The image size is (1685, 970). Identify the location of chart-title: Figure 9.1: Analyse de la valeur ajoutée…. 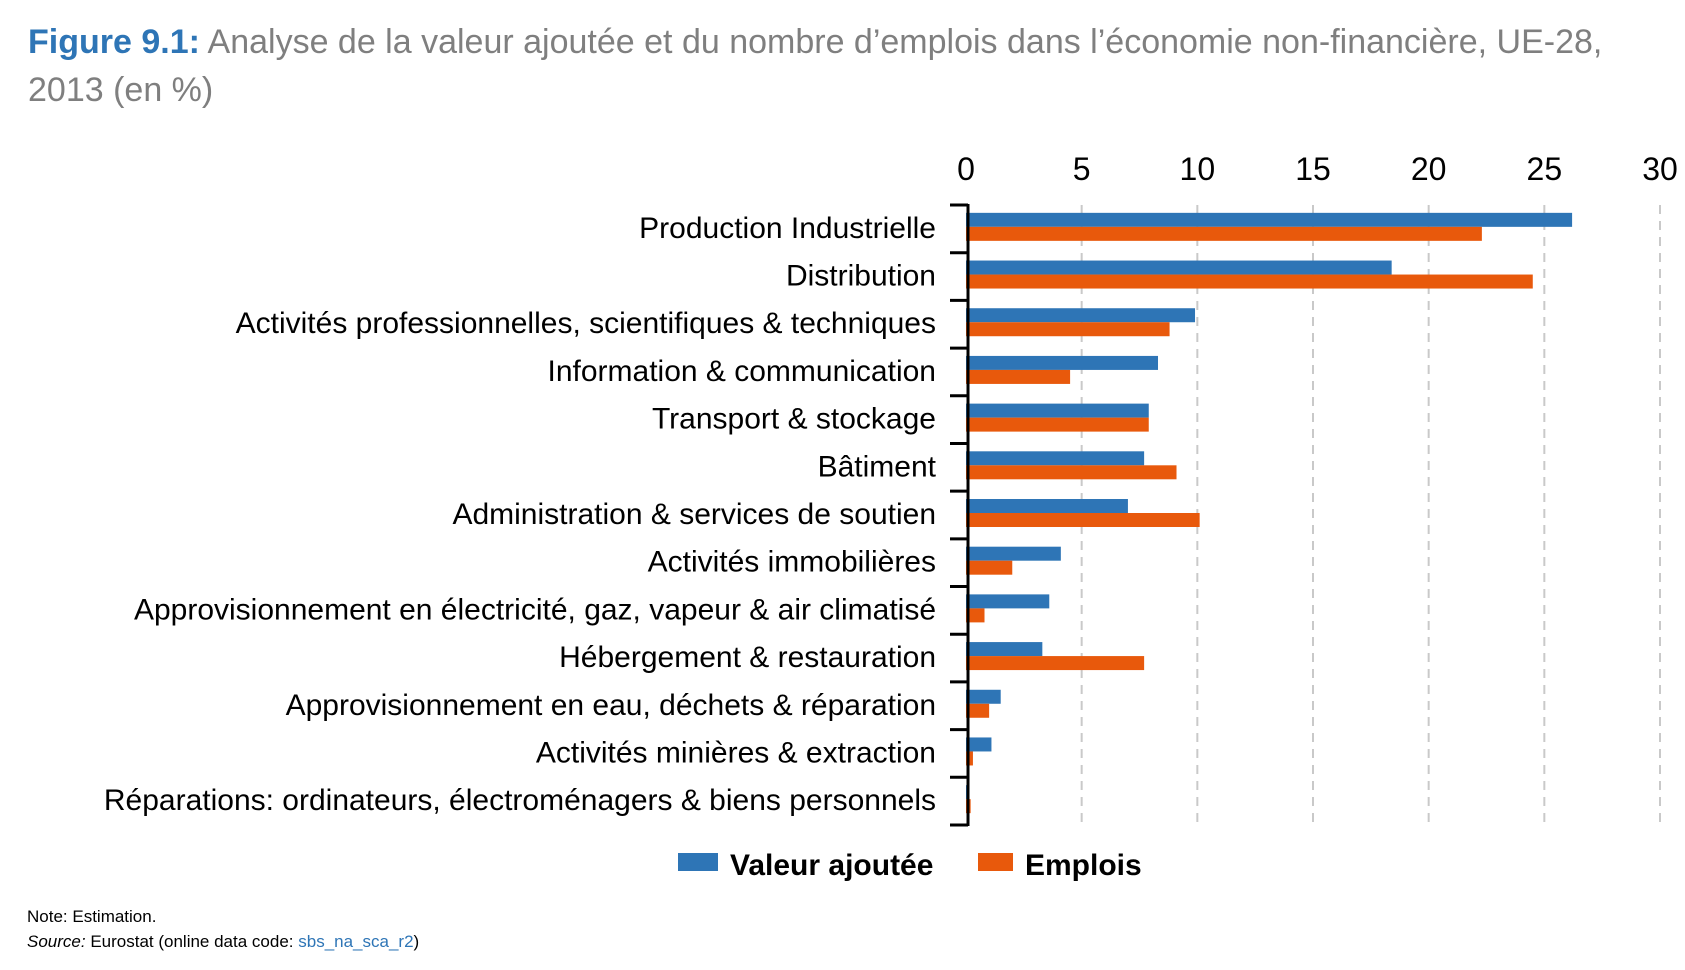
(843, 66).